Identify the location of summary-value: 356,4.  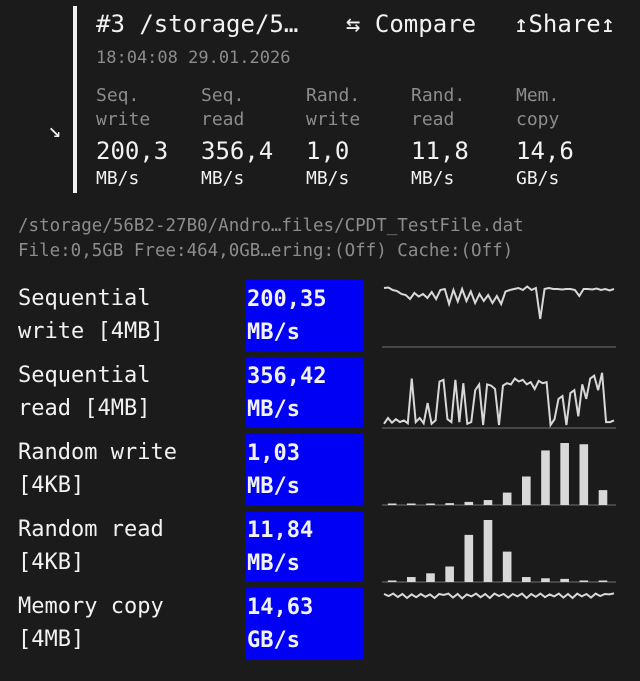
(237, 151).